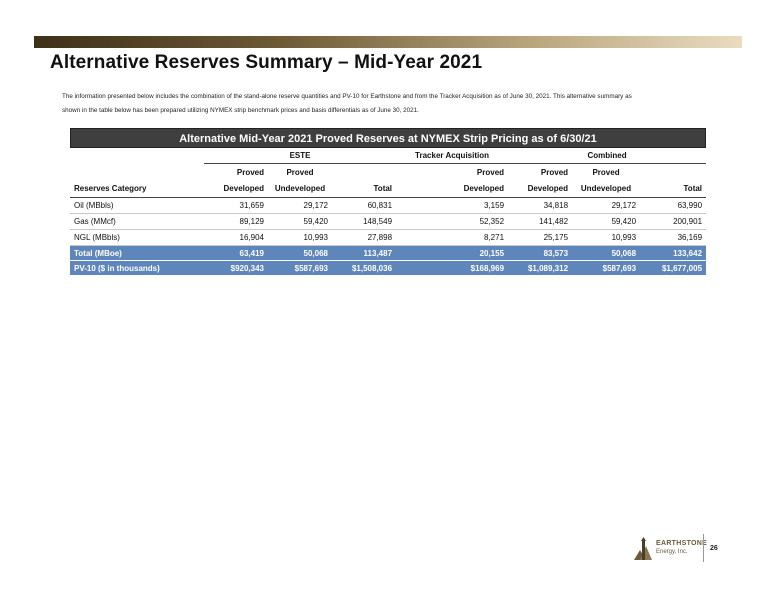 The width and height of the screenshot is (776, 600). Describe the element at coordinates (673, 237) in the screenshot. I see `cell: 36,169` at that location.